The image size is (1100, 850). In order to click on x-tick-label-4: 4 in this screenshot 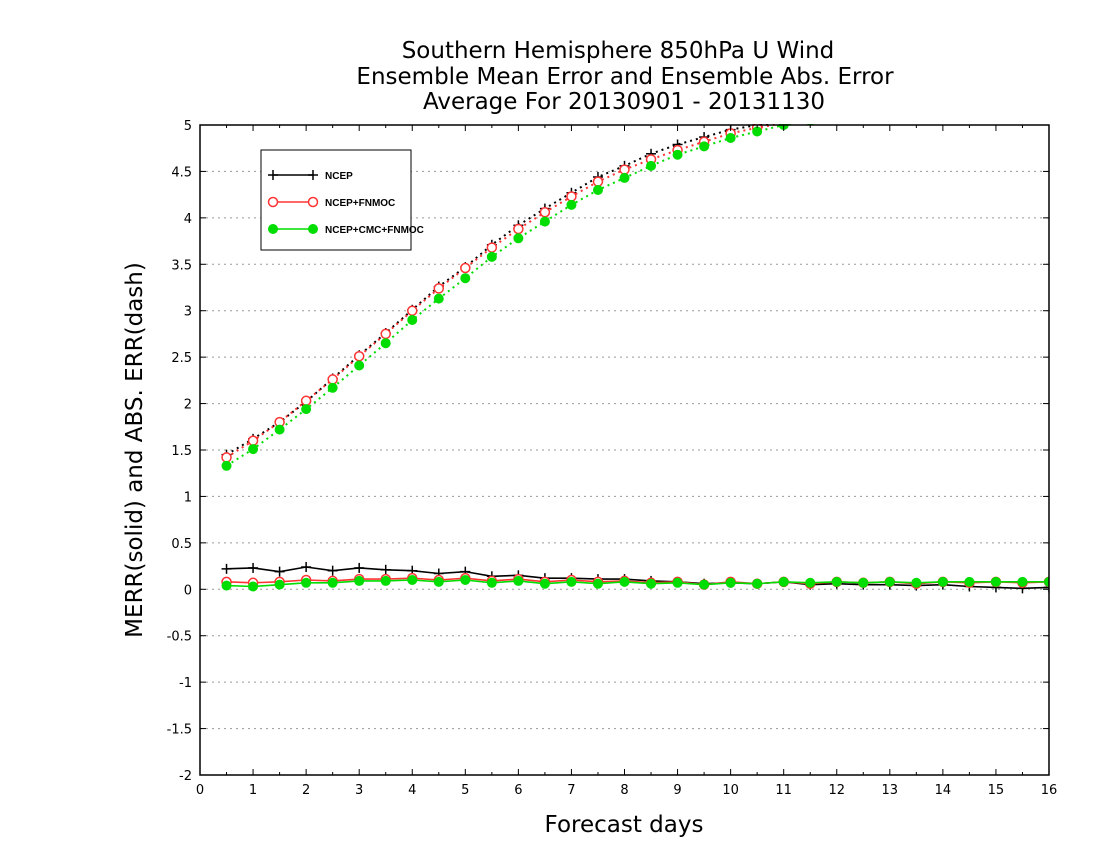, I will do `click(412, 790)`.